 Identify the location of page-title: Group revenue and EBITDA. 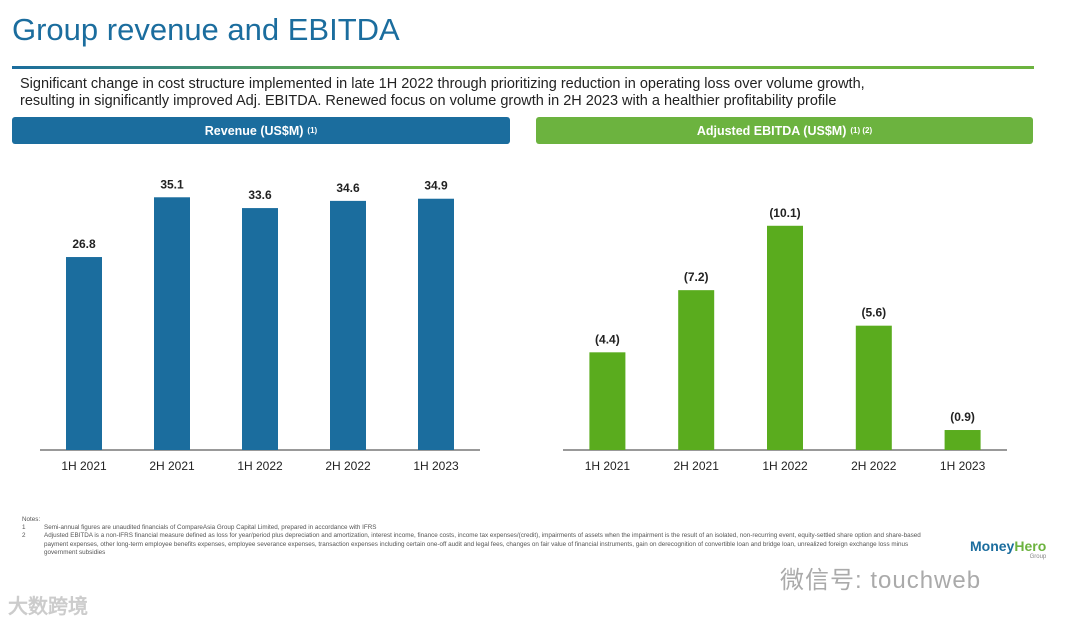
(206, 29).